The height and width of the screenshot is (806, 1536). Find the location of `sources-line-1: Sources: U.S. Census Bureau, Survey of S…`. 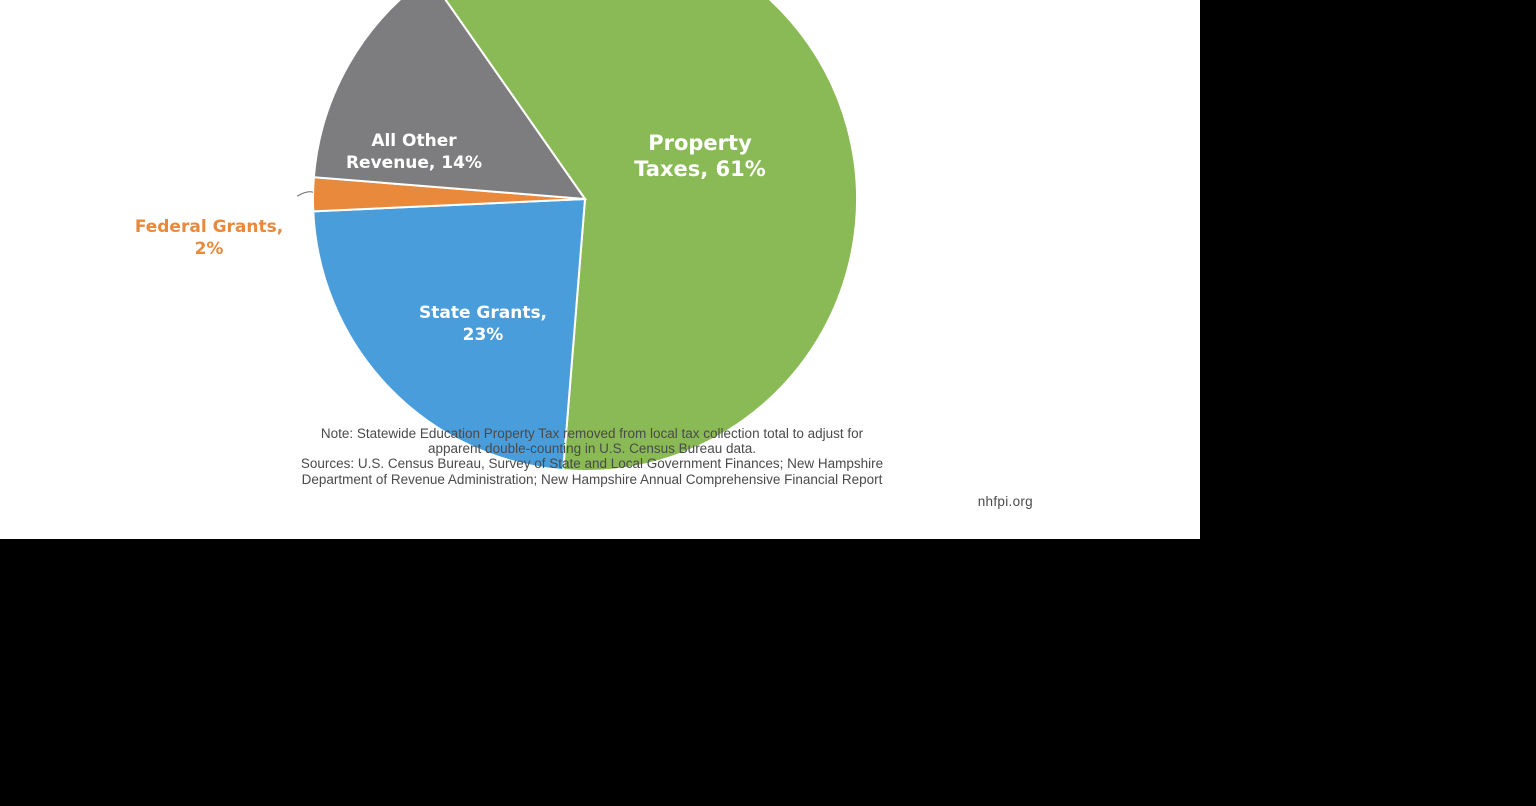

sources-line-1: Sources: U.S. Census Bureau, Survey of S… is located at coordinates (592, 464).